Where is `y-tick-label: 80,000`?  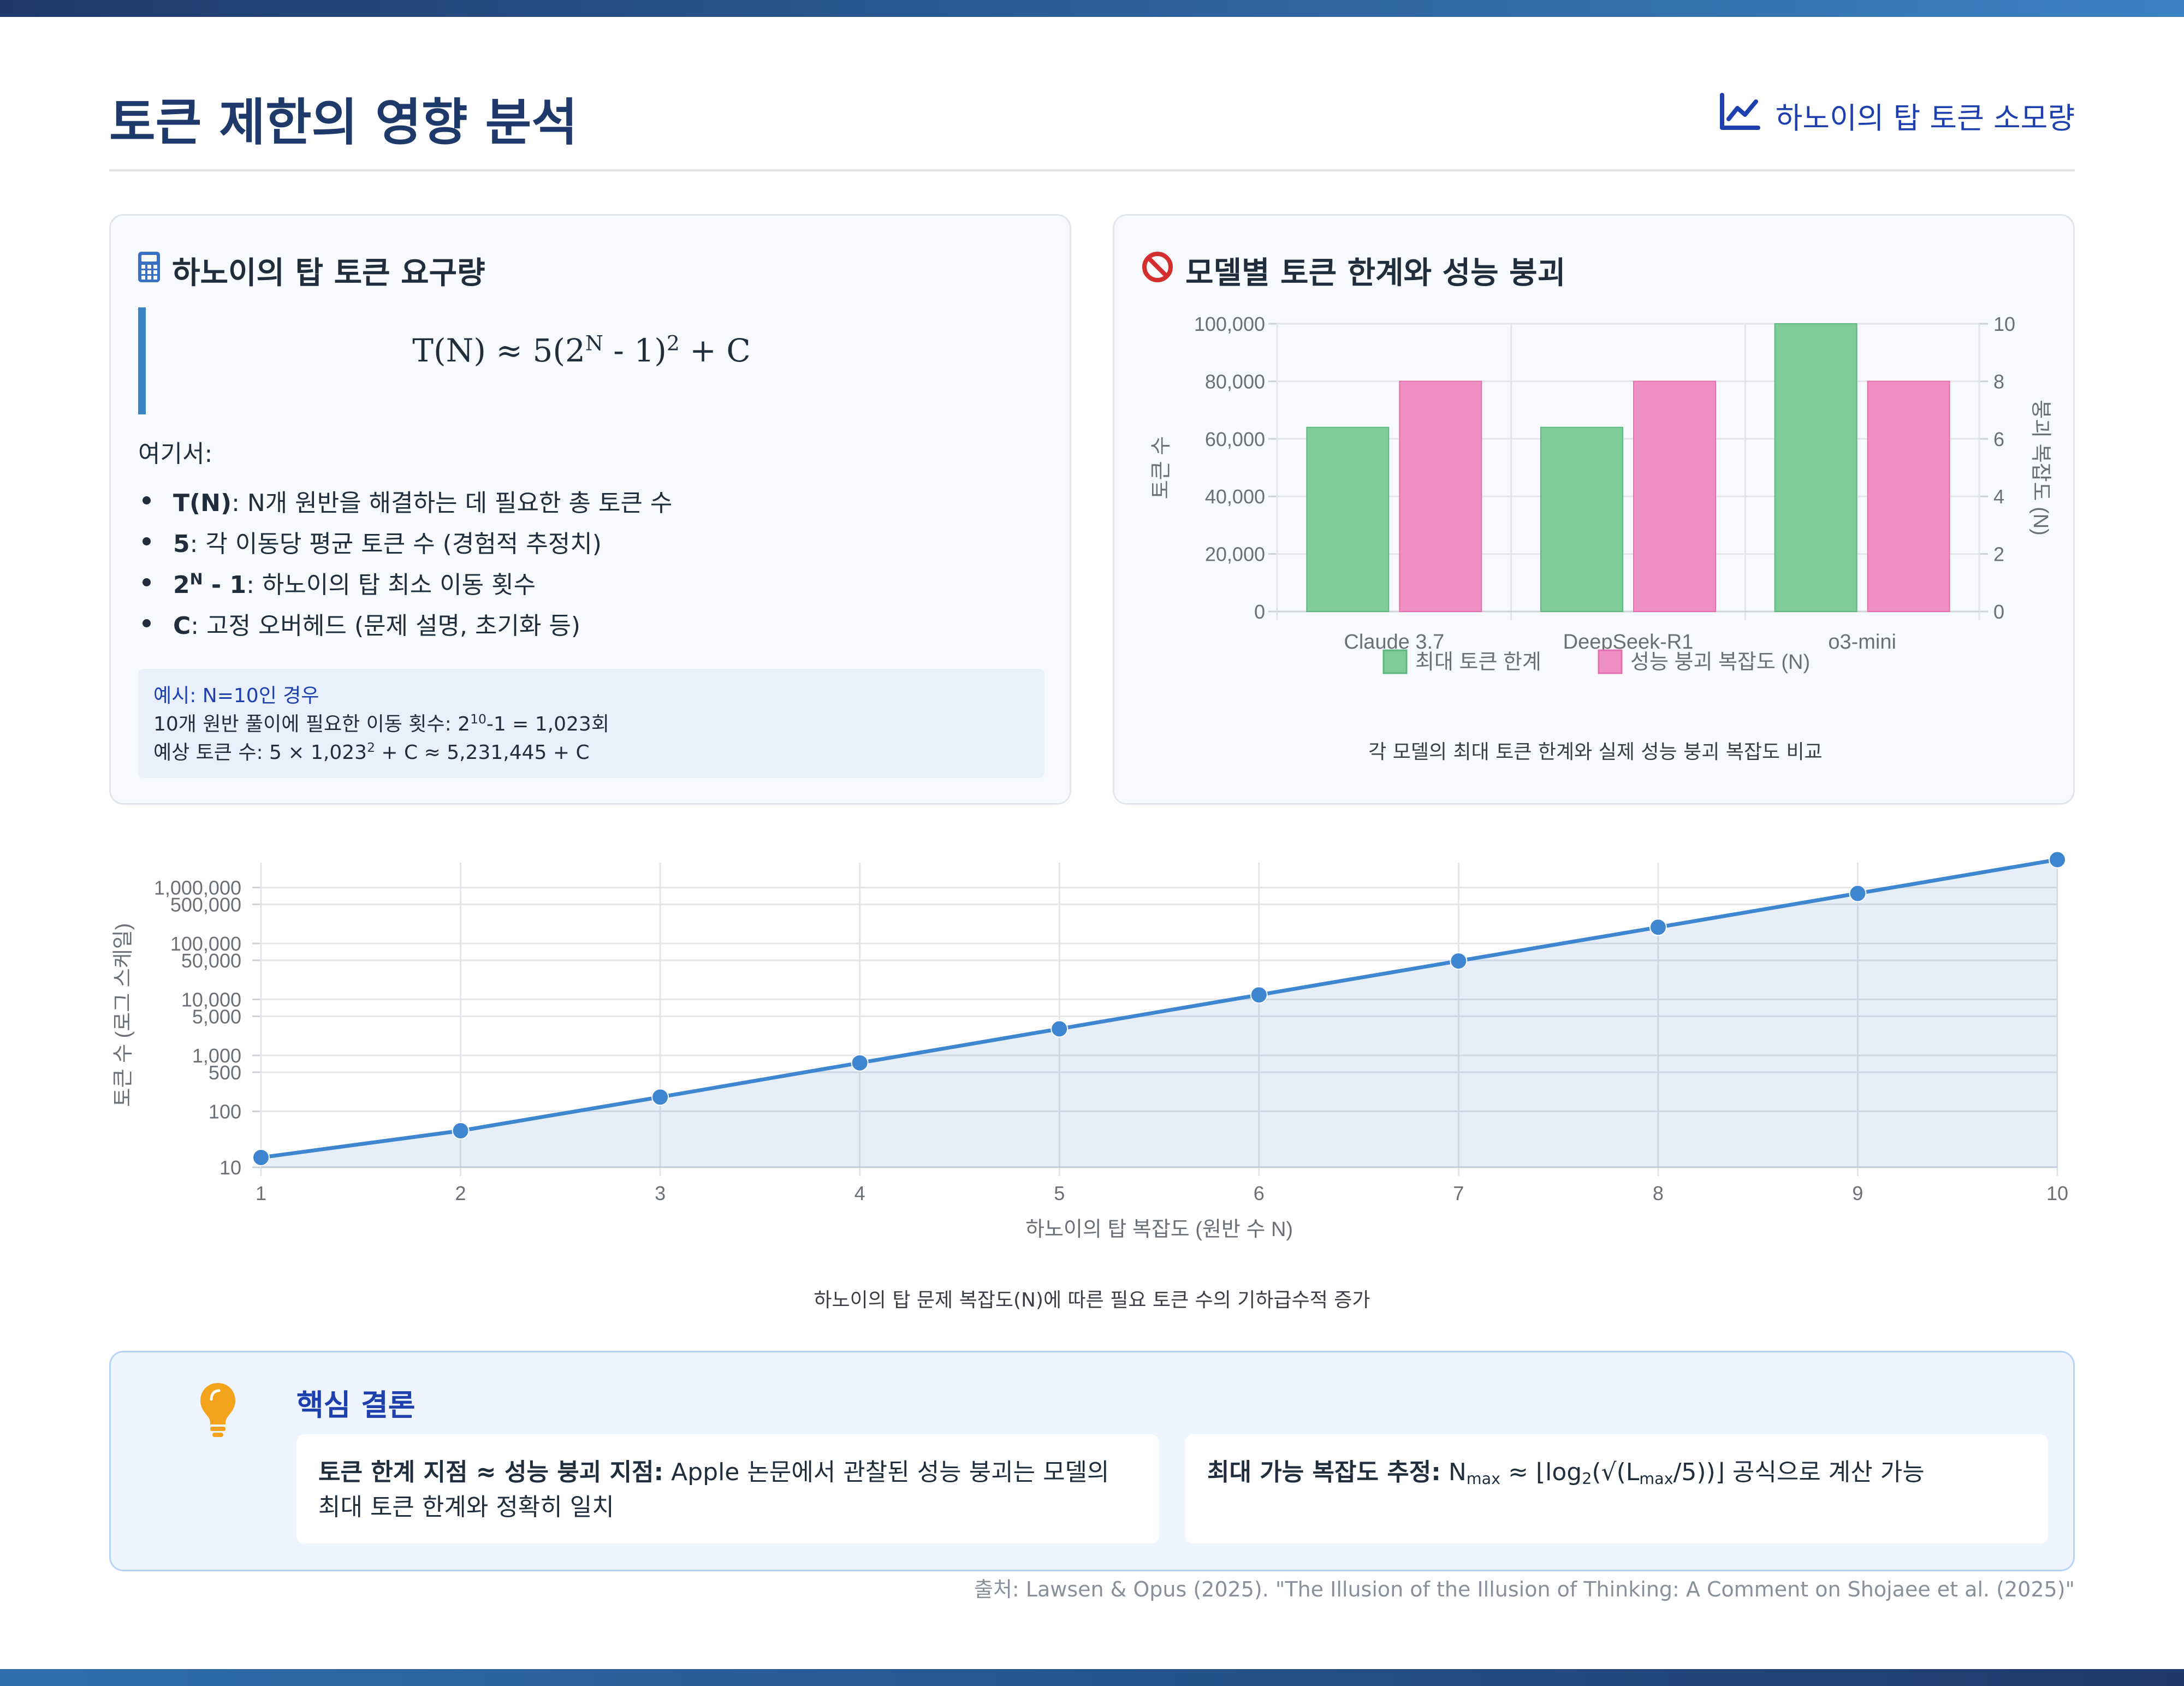
y-tick-label: 80,000 is located at coordinates (1235, 382).